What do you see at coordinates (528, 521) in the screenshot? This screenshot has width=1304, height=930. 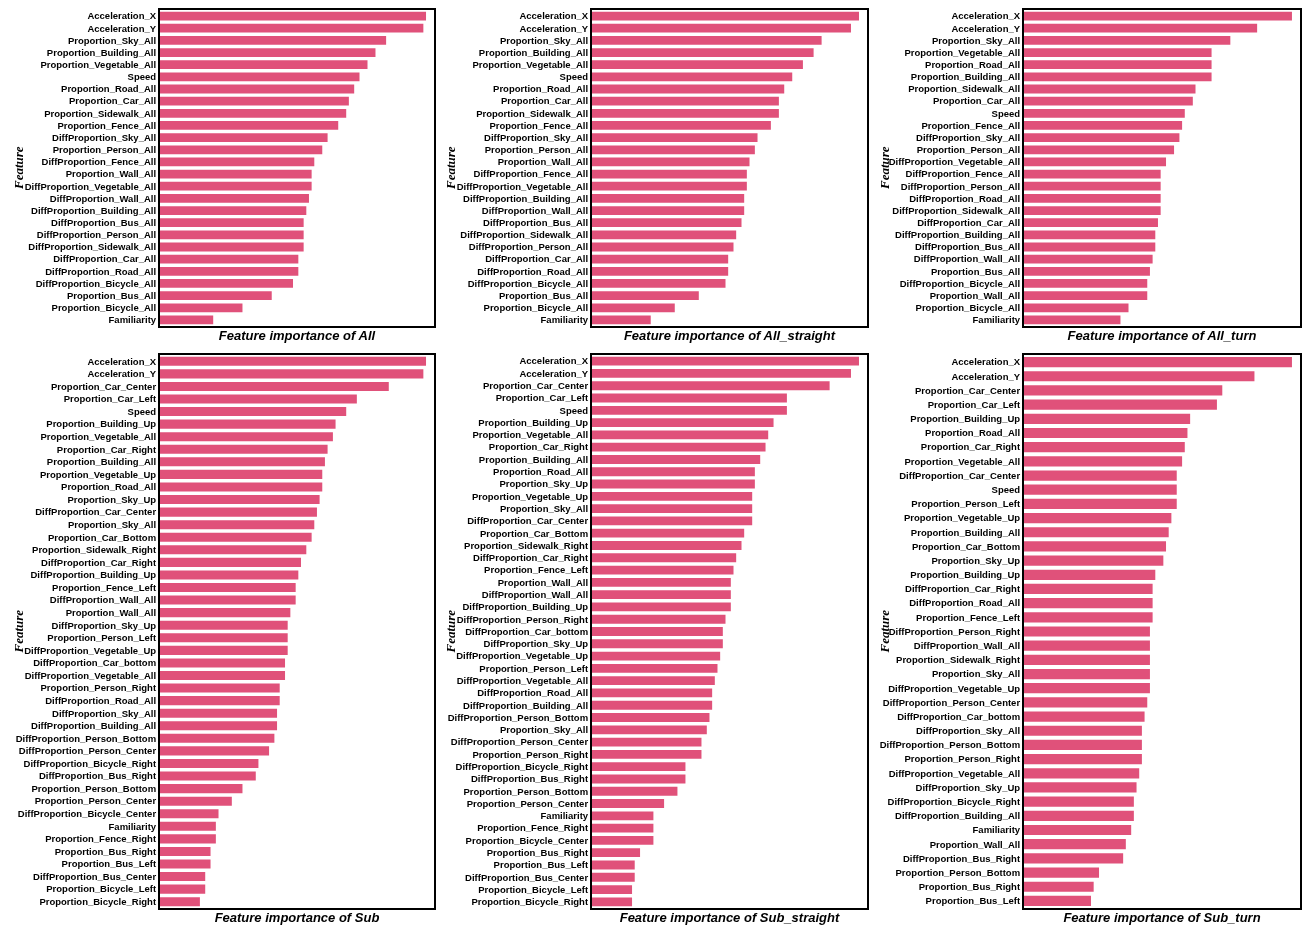 I see `y-tick-label: DiffProportion_Car_Center` at bounding box center [528, 521].